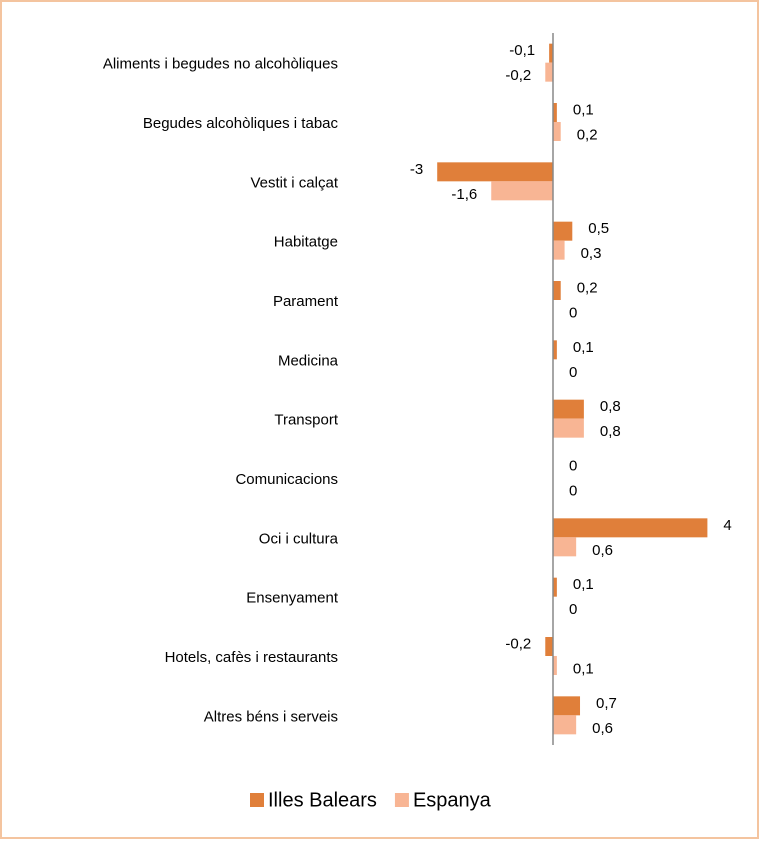 The height and width of the screenshot is (844, 759). I want to click on value-label: 0,5, so click(598, 228).